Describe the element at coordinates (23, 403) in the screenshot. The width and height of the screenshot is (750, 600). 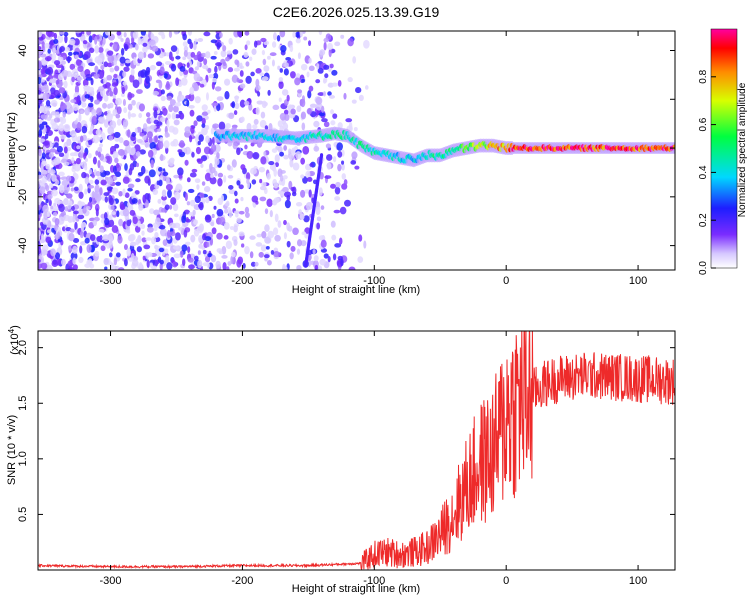
I see `bottom-y-tick-label: 1.5` at that location.